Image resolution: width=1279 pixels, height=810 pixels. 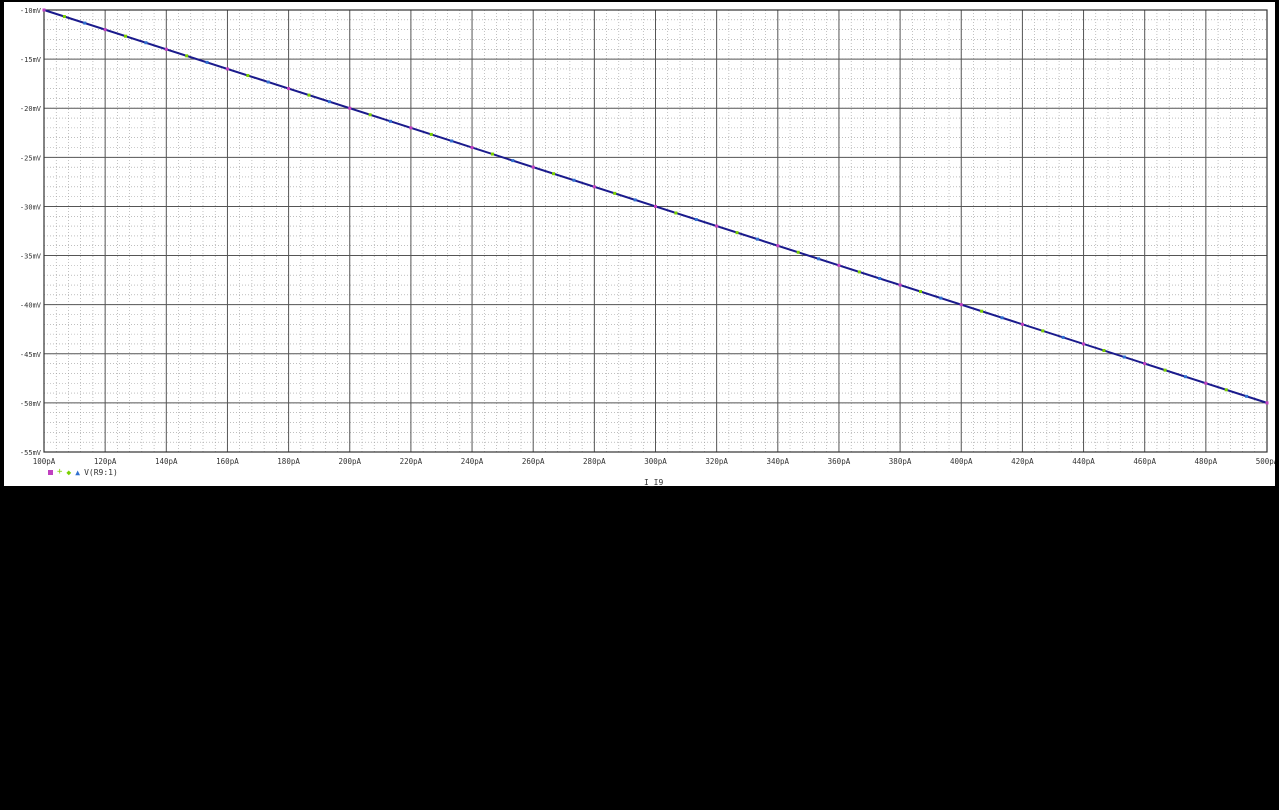 I want to click on x-tick-label: 120pA, so click(x=105, y=461).